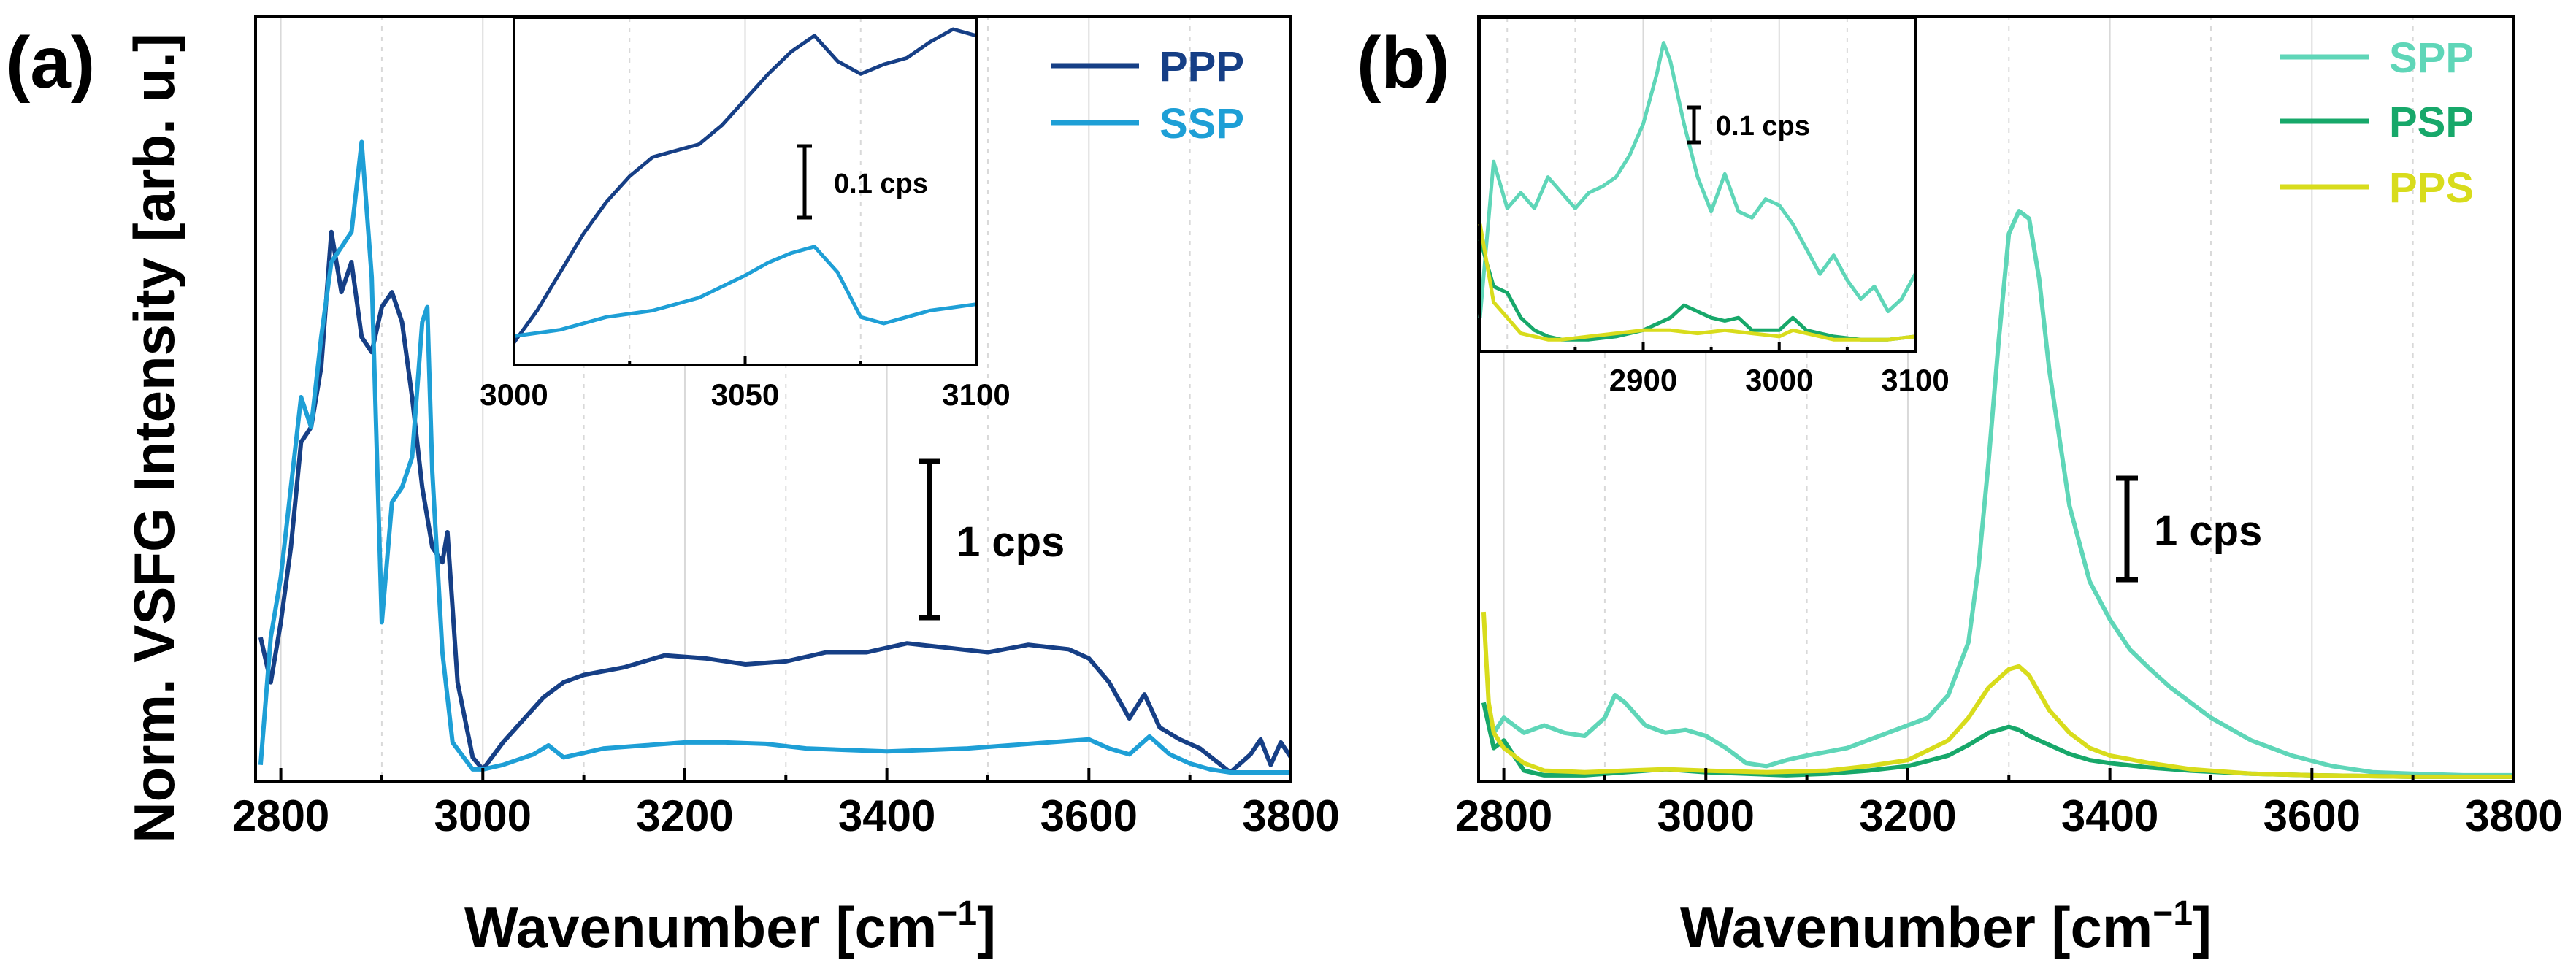 Image resolution: width=2576 pixels, height=971 pixels. What do you see at coordinates (2431, 122) in the screenshot?
I see `legend-label-psp: PSP` at bounding box center [2431, 122].